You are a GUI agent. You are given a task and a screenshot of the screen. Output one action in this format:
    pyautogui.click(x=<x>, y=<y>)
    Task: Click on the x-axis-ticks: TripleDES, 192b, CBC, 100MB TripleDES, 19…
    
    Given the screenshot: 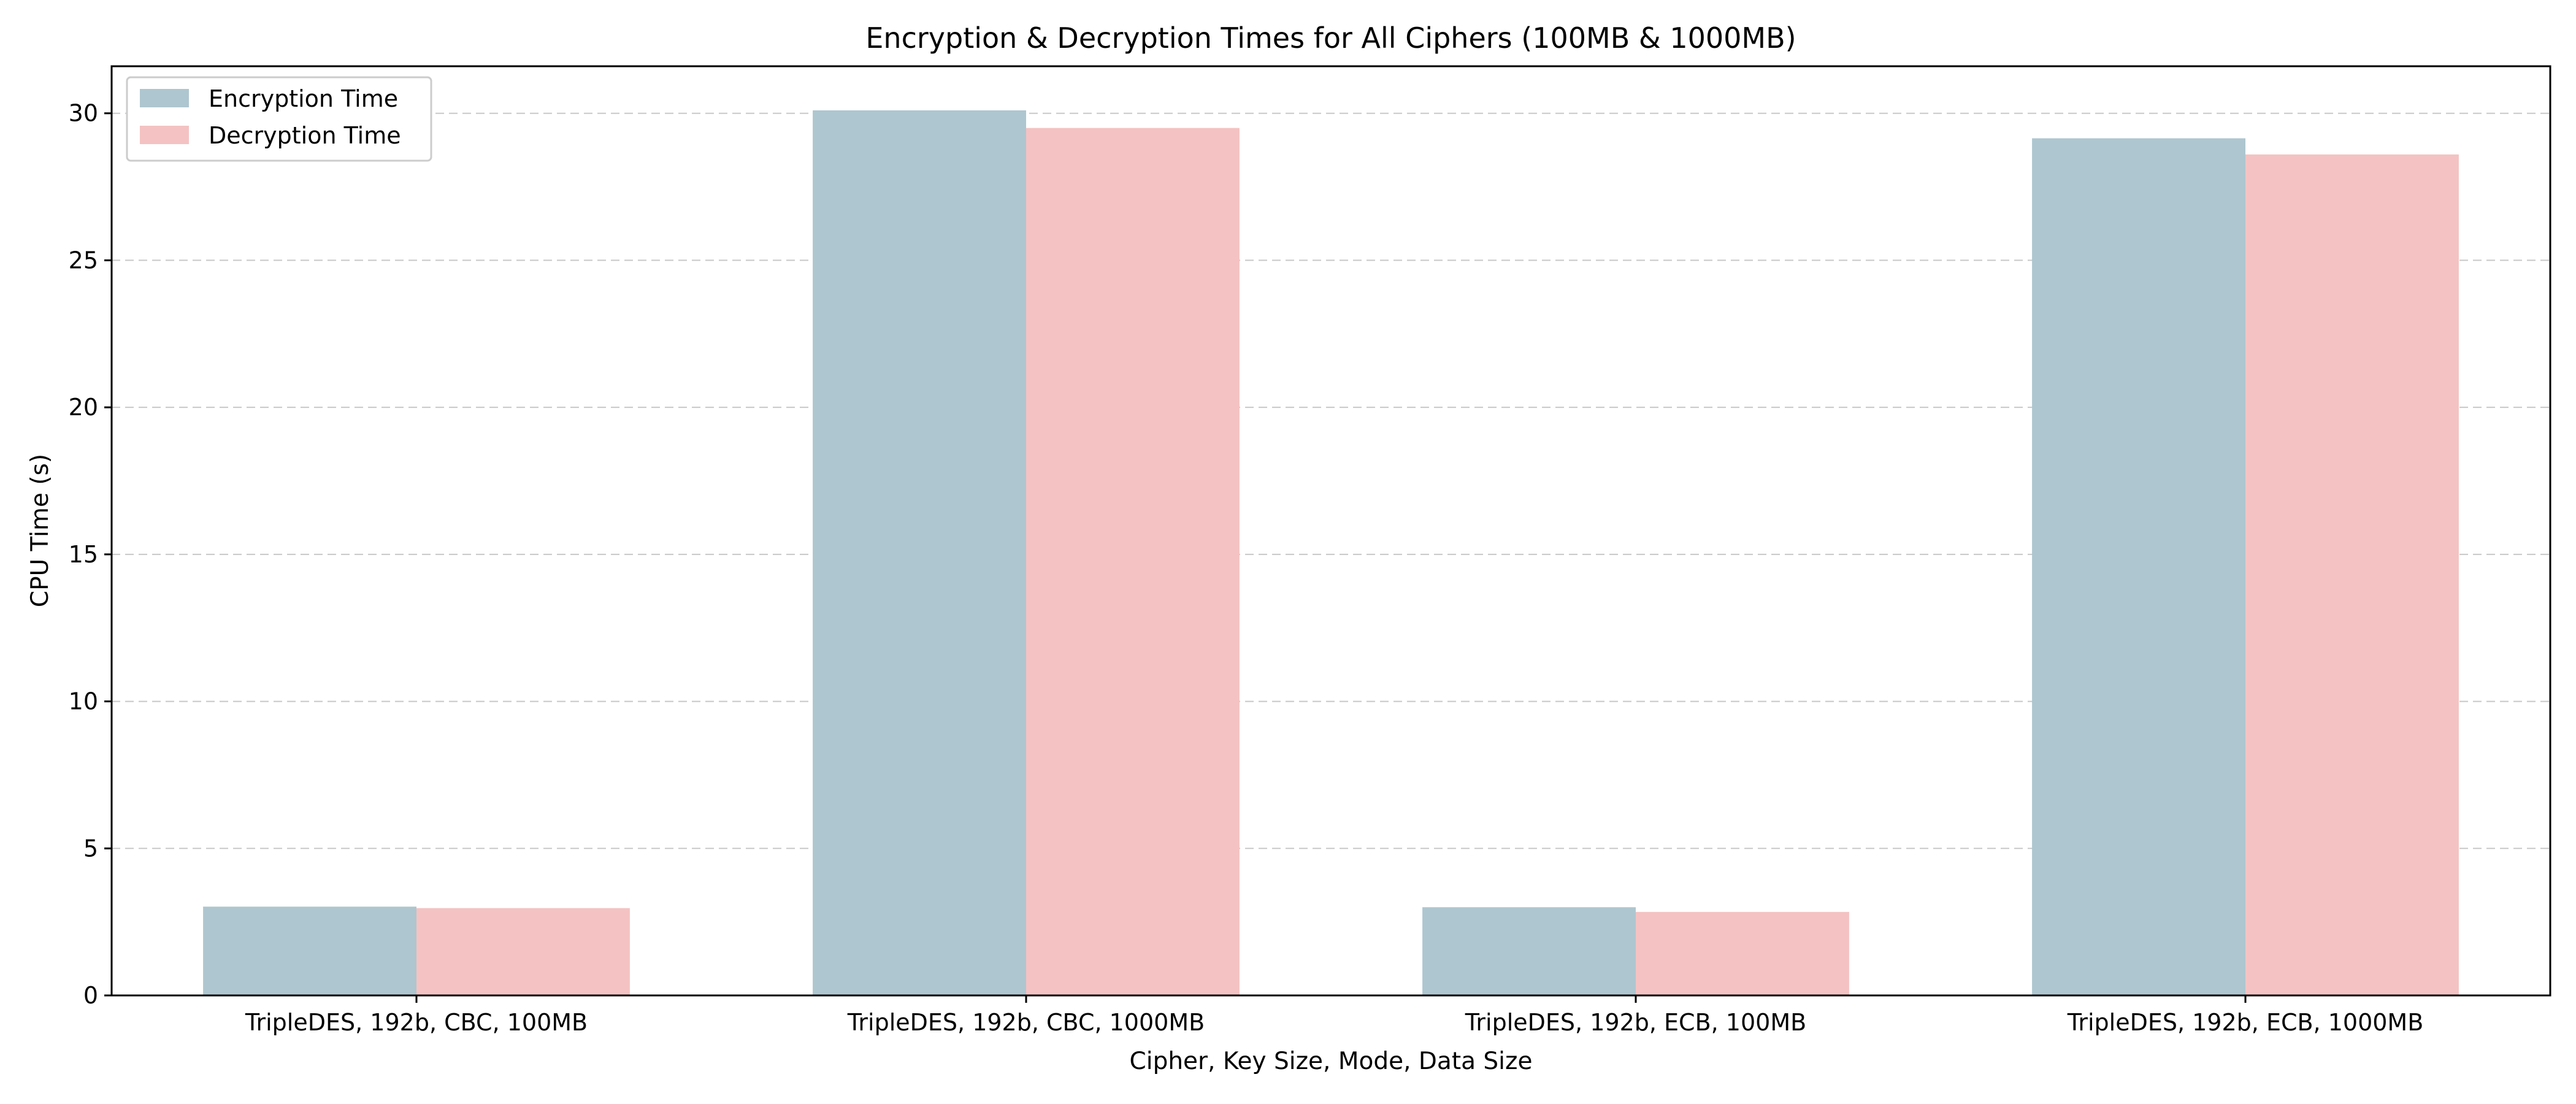 What is the action you would take?
    pyautogui.click(x=1334, y=1015)
    